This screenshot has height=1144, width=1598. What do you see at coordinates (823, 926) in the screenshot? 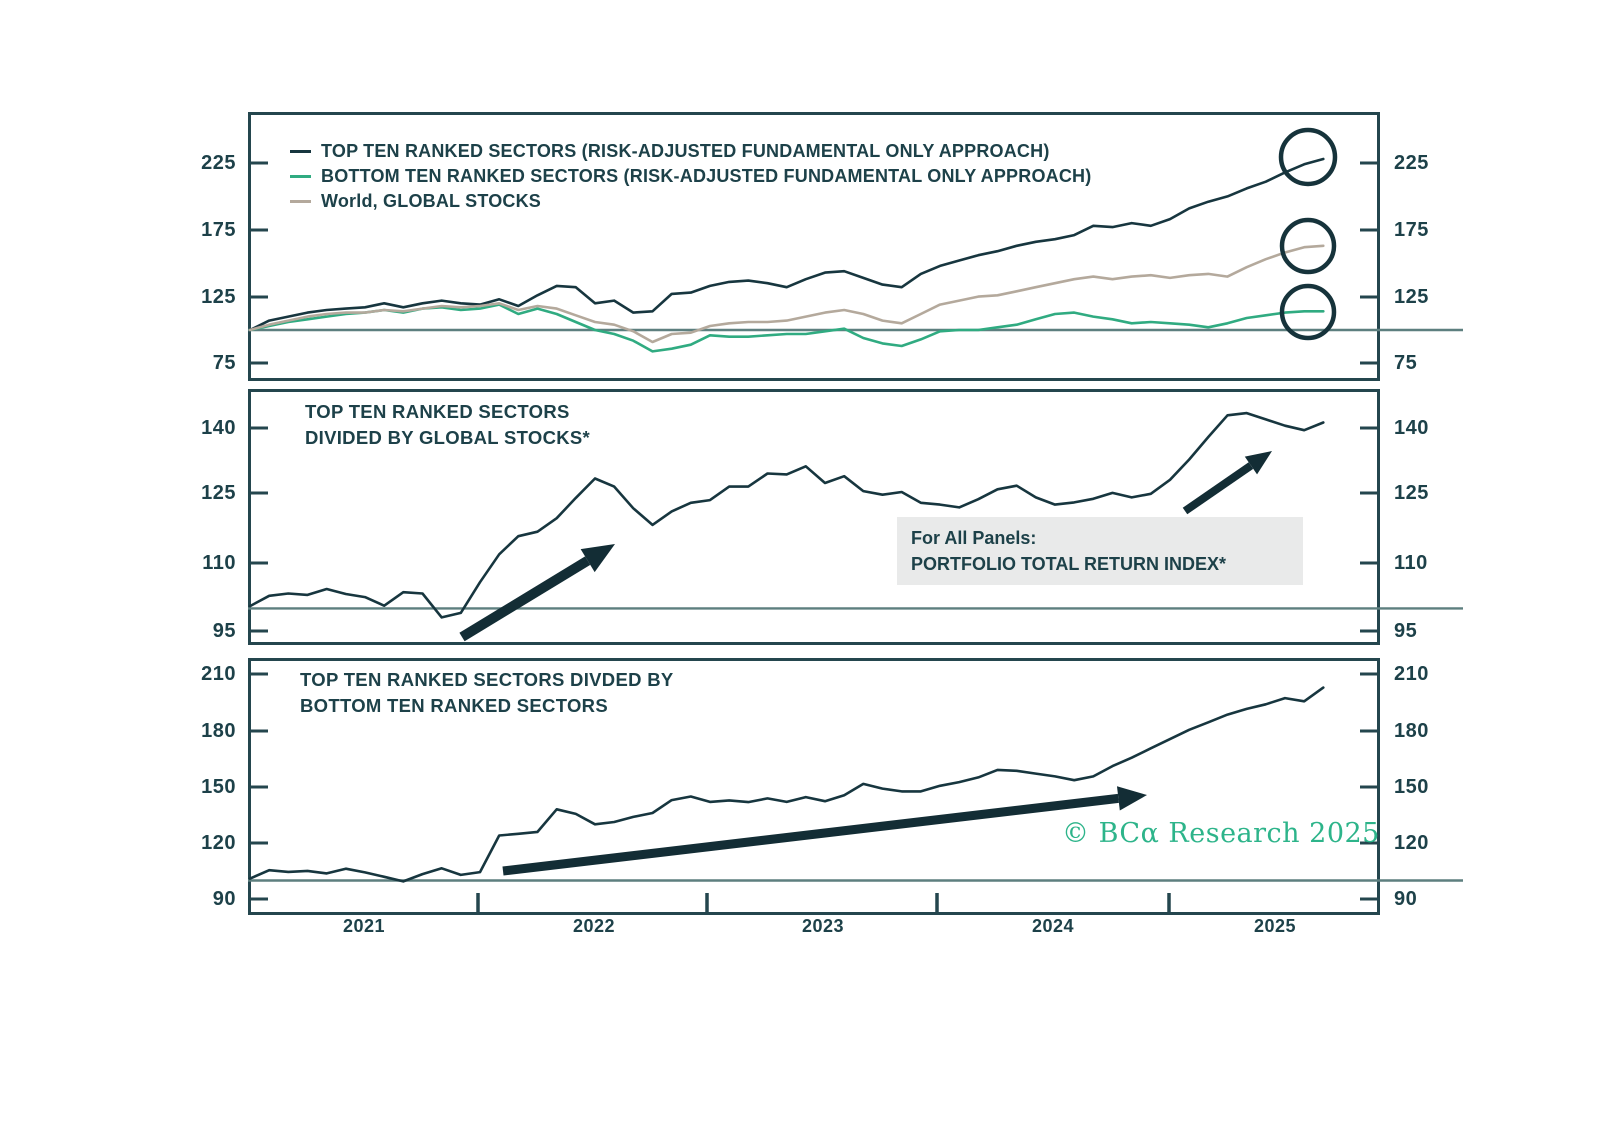
I see `x-tick-label: 2023` at bounding box center [823, 926].